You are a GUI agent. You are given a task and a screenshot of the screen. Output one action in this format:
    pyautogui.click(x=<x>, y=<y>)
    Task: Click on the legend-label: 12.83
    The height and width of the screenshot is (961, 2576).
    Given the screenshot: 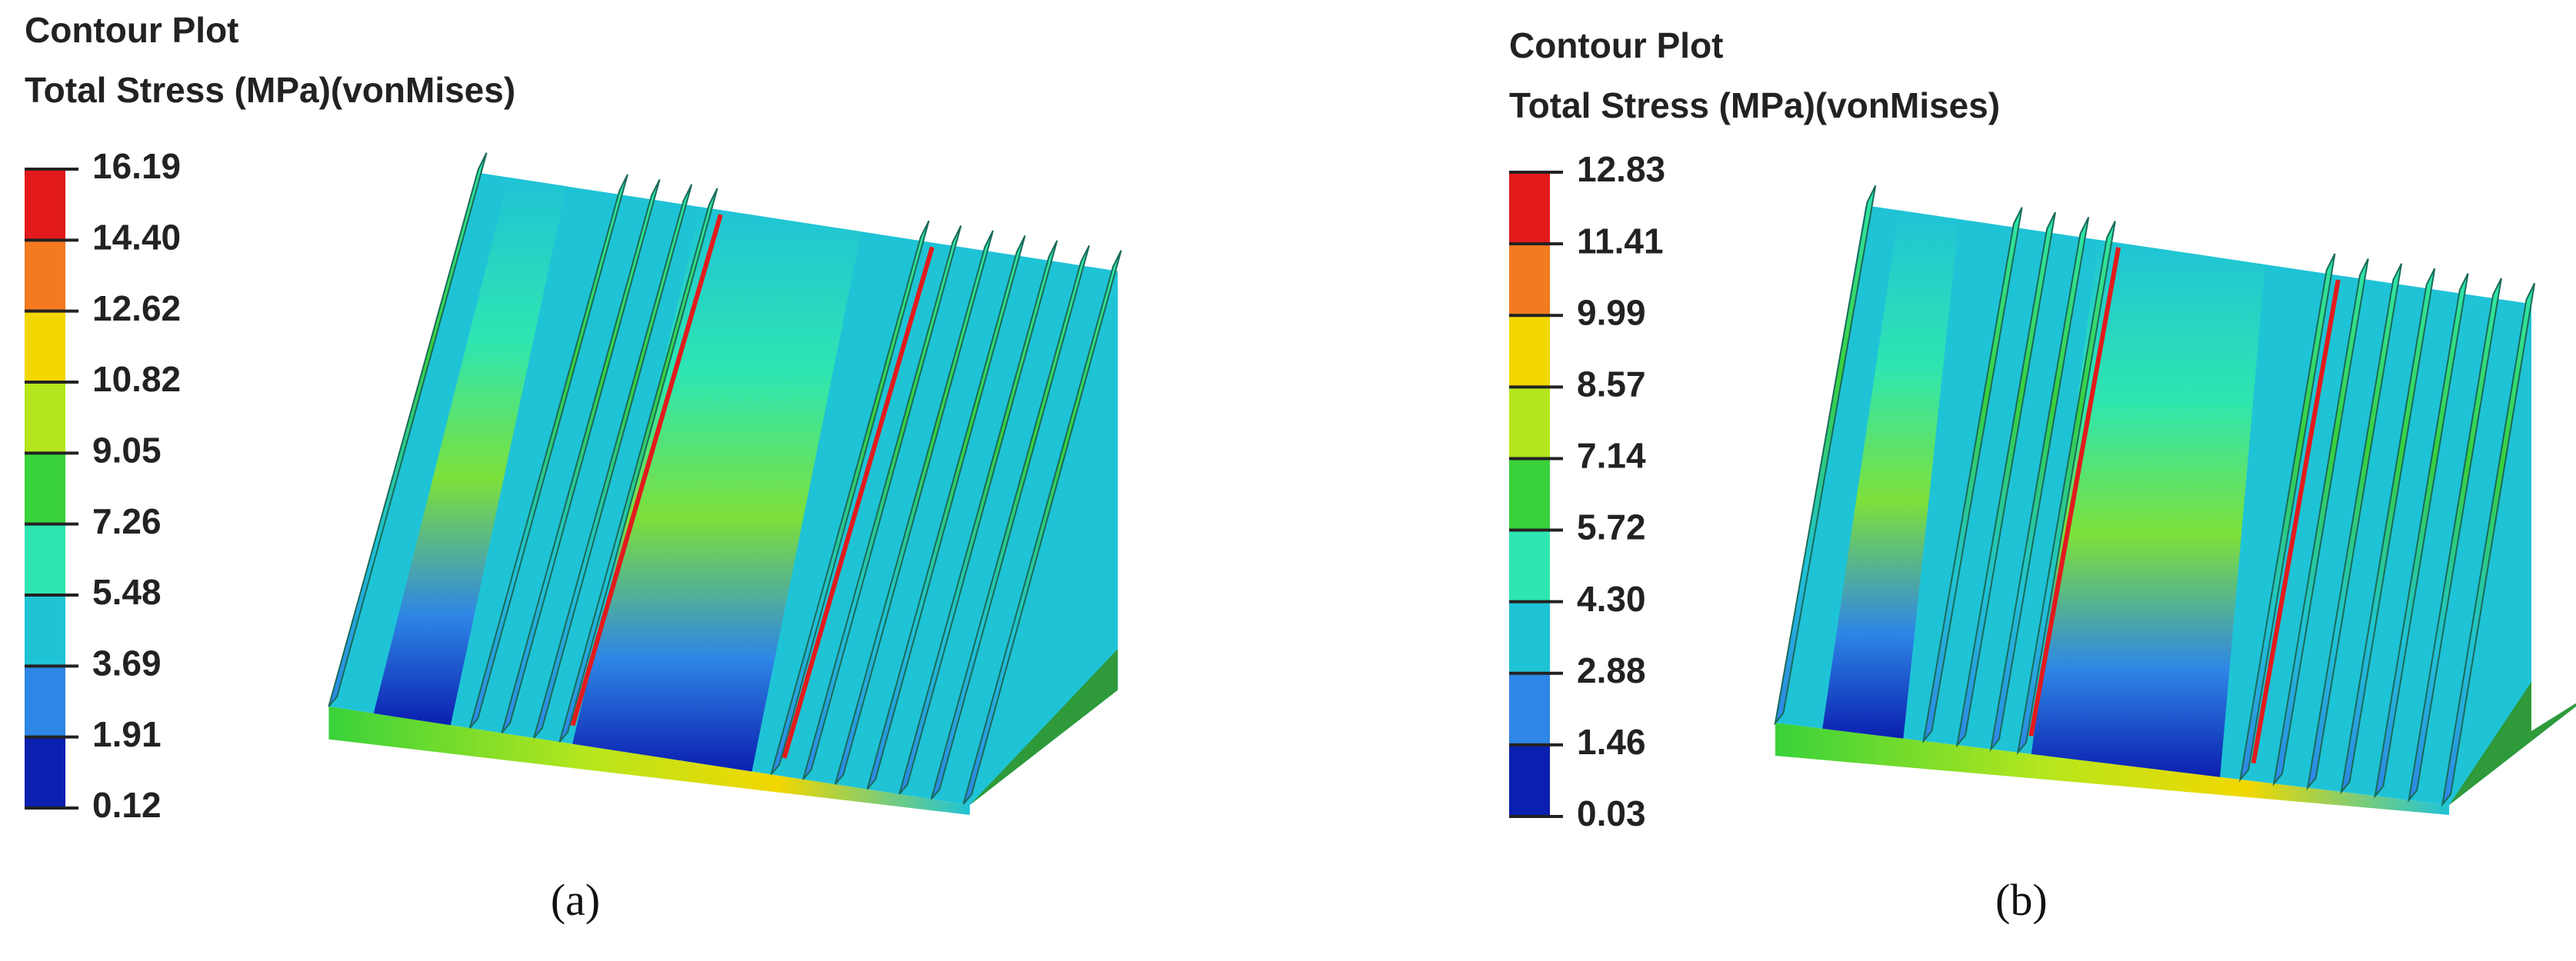 What is the action you would take?
    pyautogui.click(x=1621, y=169)
    